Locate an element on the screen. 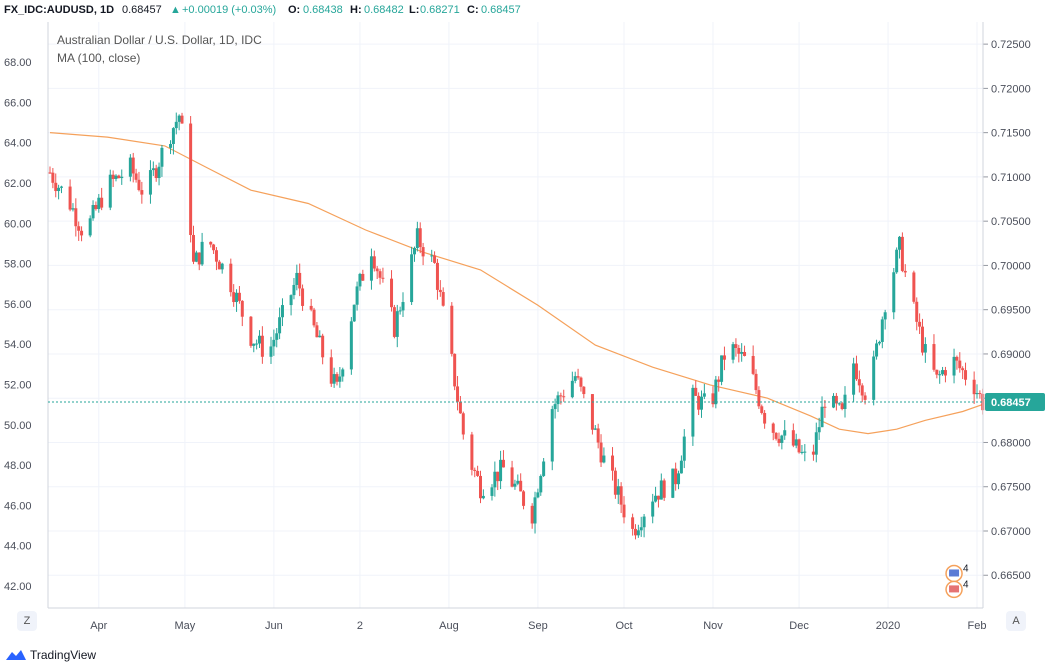 Image resolution: width=1050 pixels, height=666 pixels. footer: TradingView is located at coordinates (525, 653).